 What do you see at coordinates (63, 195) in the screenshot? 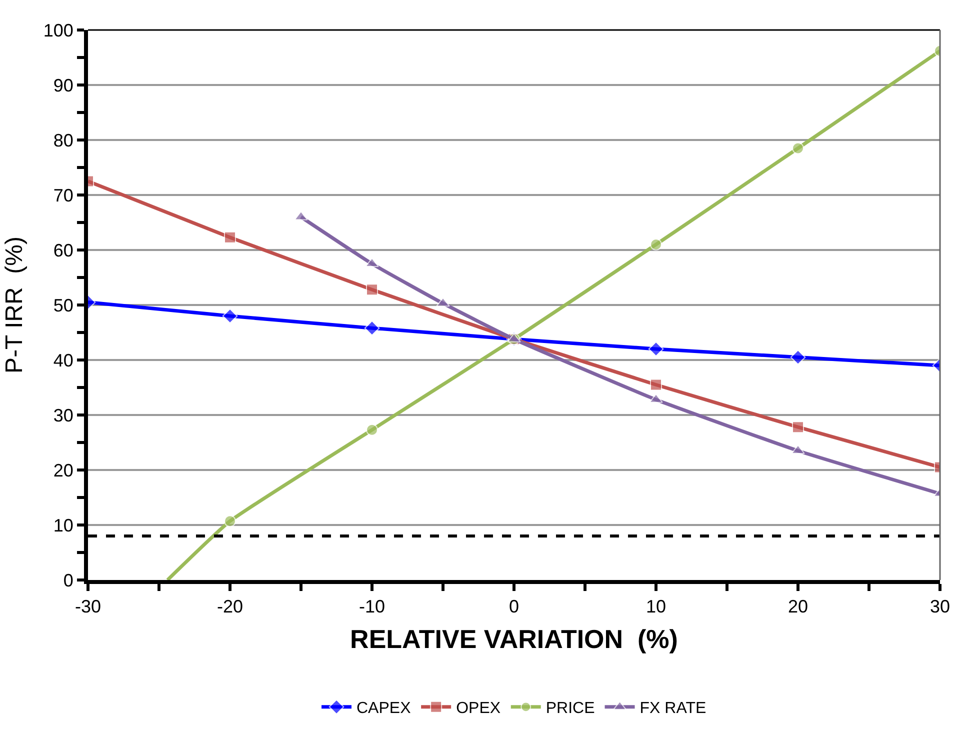
I see `y-tick-label: 70` at bounding box center [63, 195].